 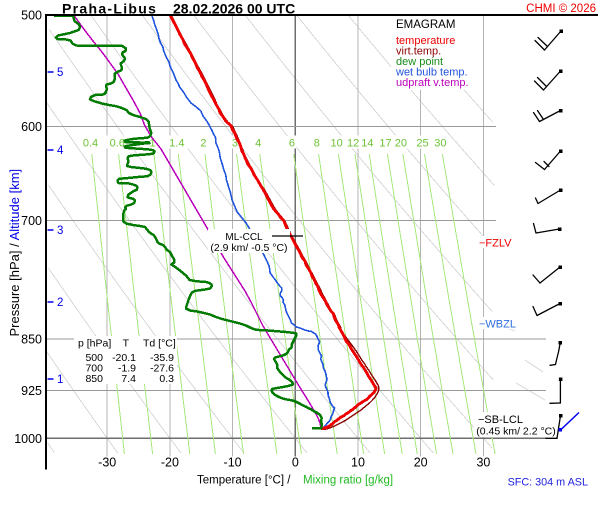 I want to click on svg-text: udpraft v.temp., so click(x=432, y=83).